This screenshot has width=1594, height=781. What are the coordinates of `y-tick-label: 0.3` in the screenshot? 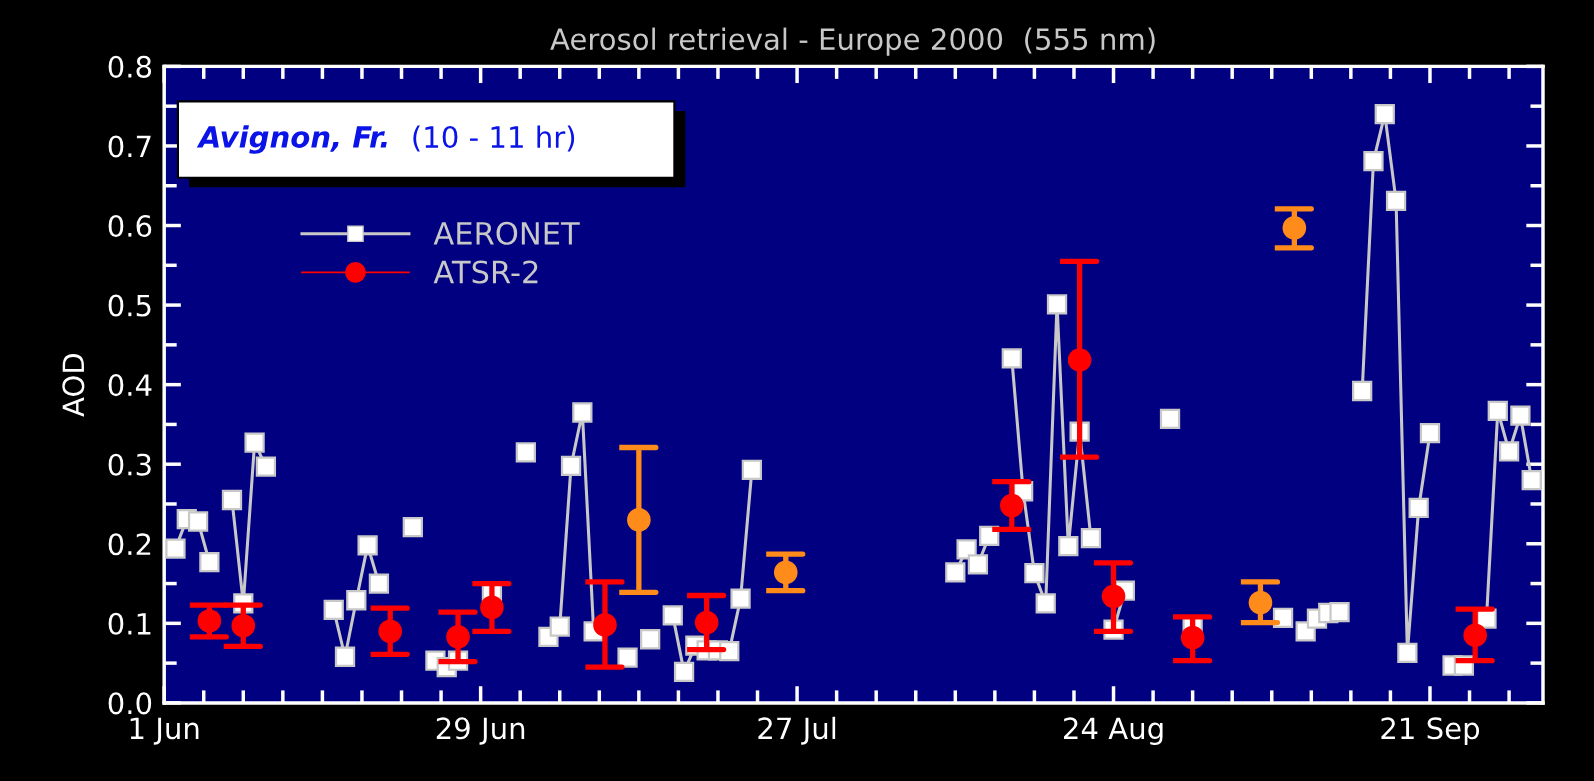 It's located at (129, 464).